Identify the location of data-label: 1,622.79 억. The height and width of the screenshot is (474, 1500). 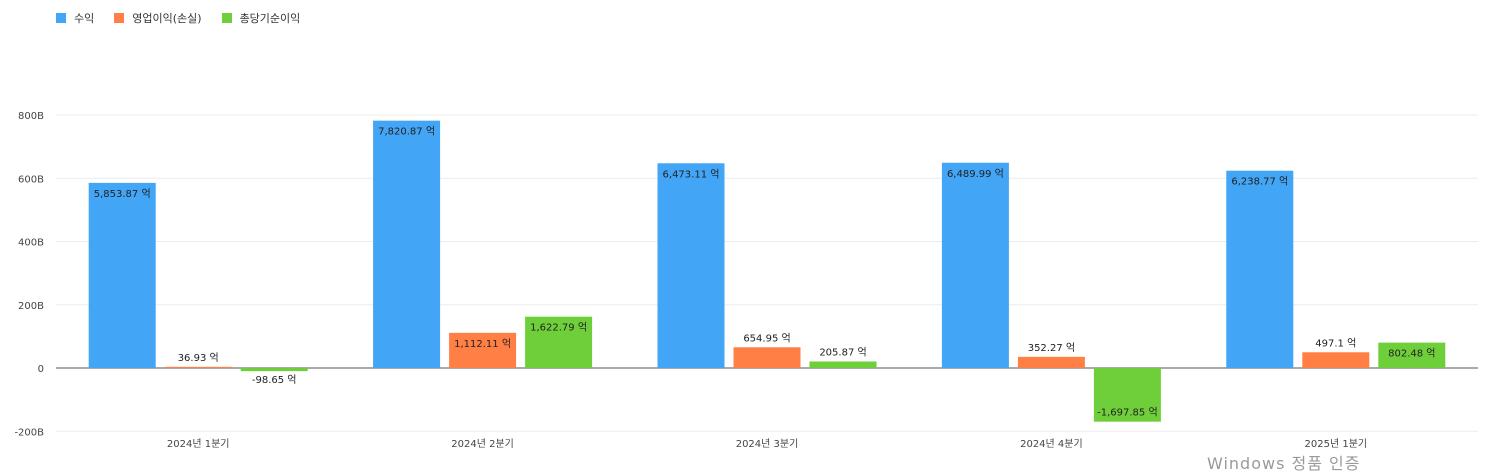
(558, 328).